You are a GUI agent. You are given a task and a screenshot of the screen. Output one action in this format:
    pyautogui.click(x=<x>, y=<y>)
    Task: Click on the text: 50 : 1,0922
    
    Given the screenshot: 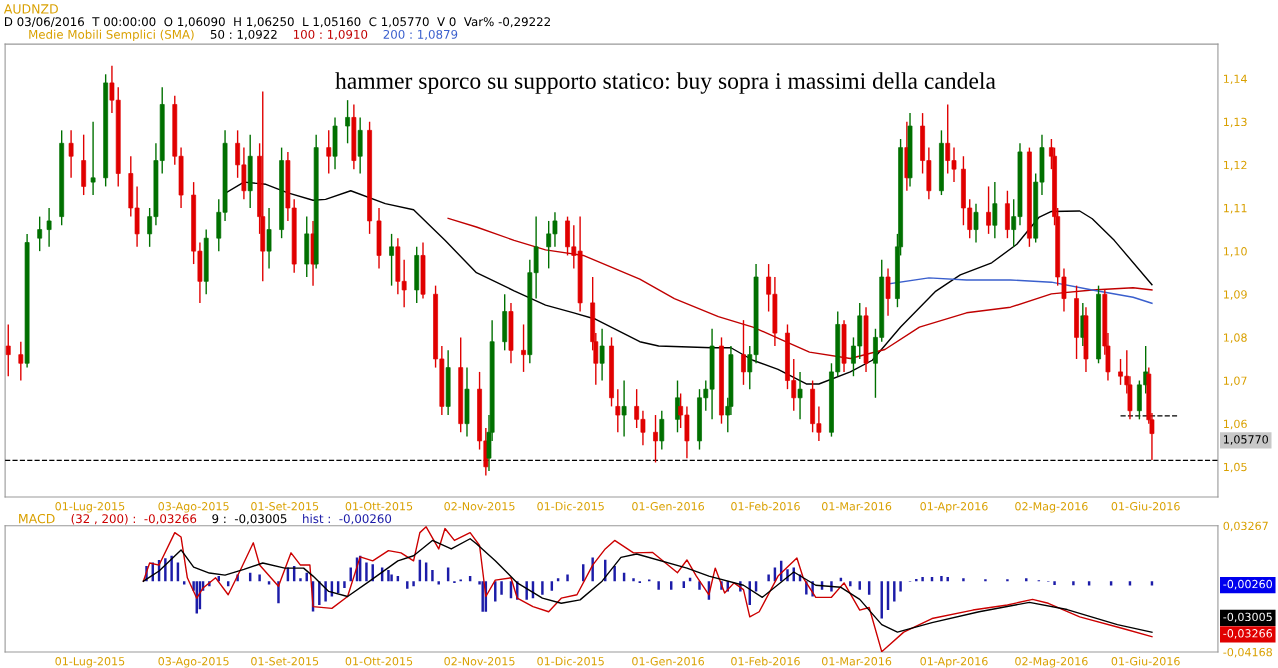 What is the action you would take?
    pyautogui.click(x=243, y=35)
    